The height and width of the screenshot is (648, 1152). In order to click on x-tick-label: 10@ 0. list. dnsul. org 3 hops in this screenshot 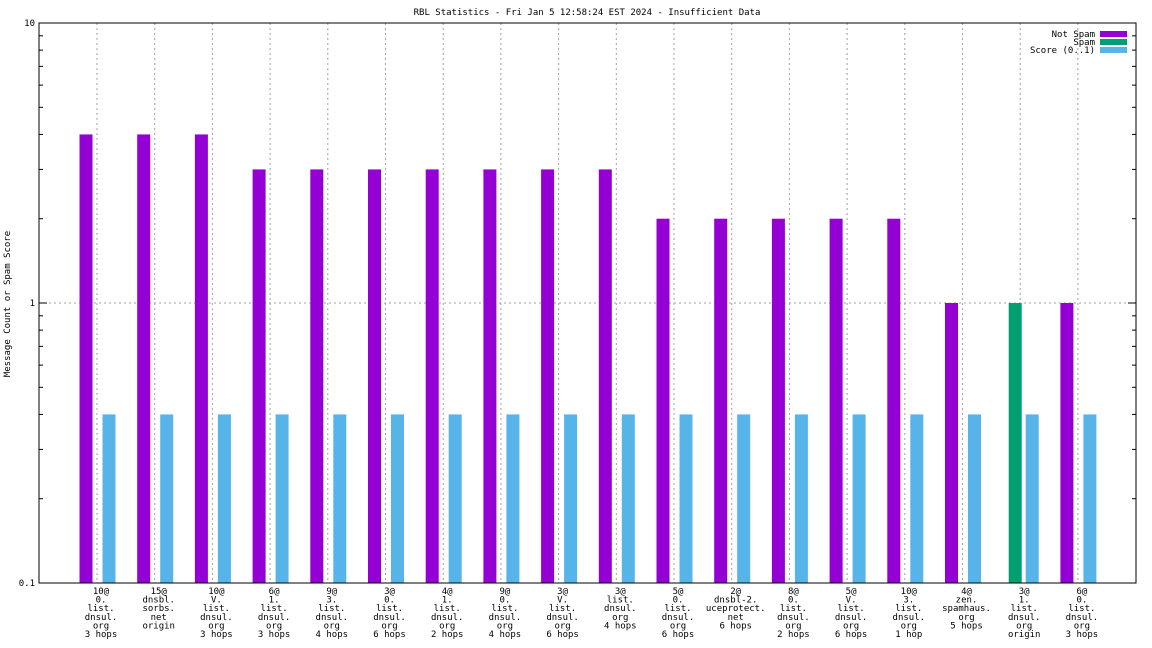, I will do `click(101, 613)`.